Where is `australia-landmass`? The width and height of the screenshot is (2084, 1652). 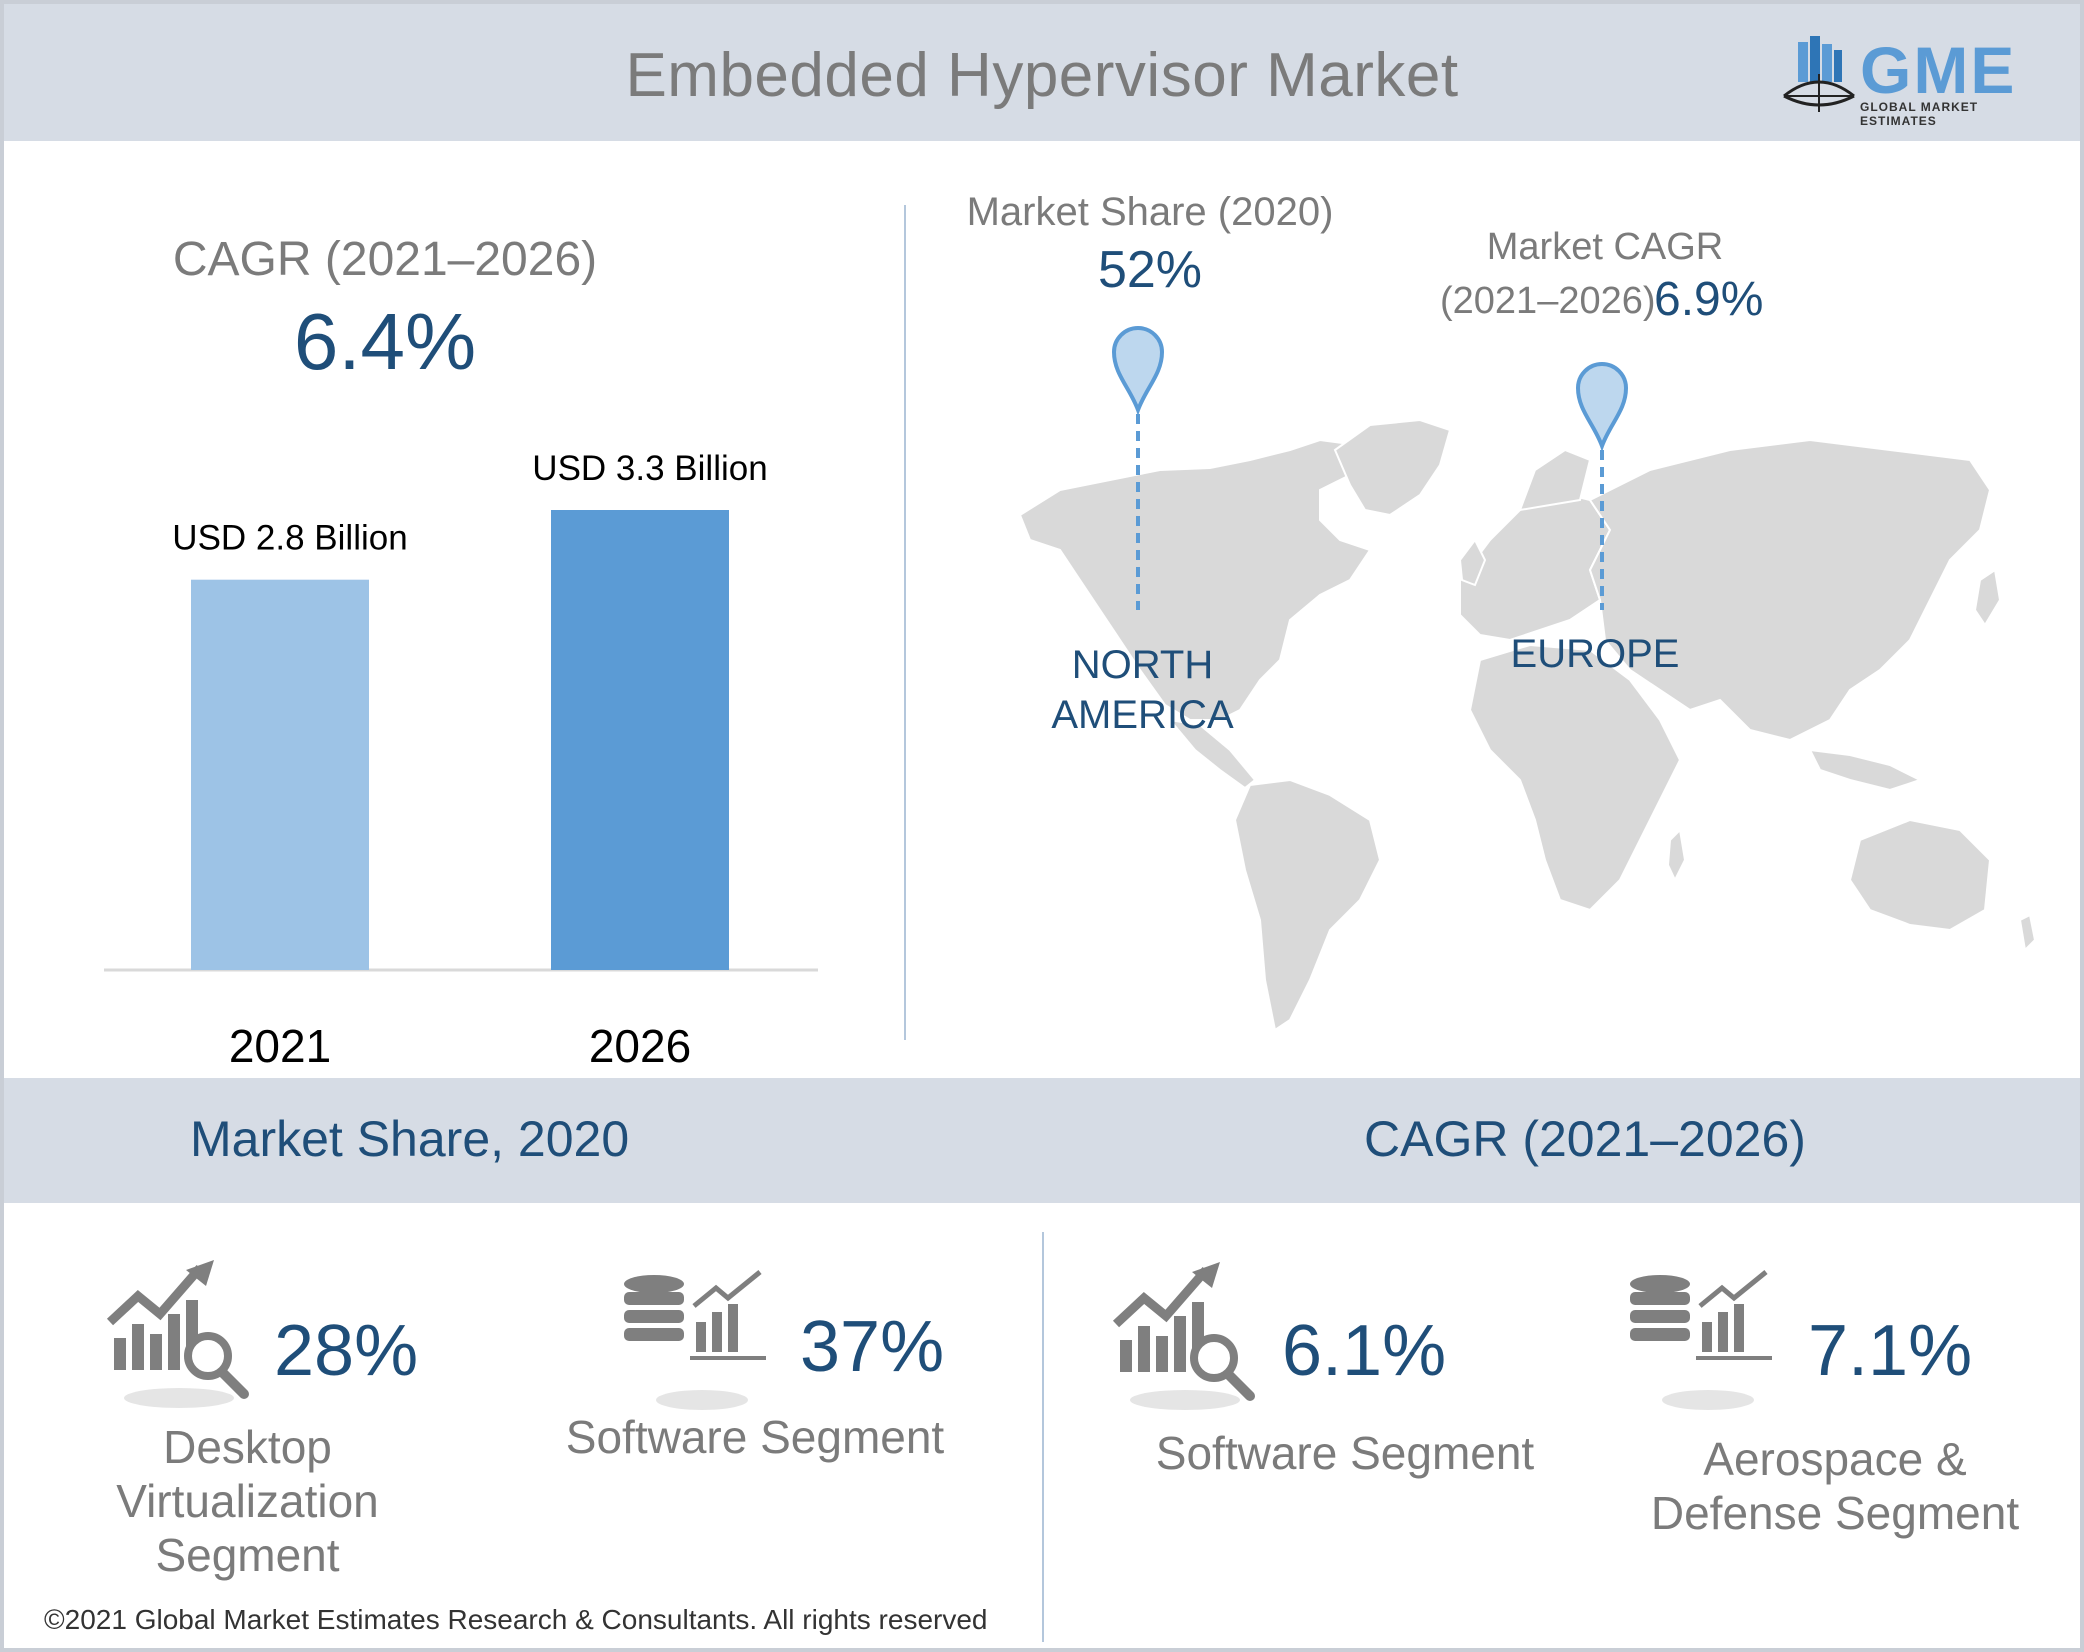
australia-landmass is located at coordinates (1920, 875).